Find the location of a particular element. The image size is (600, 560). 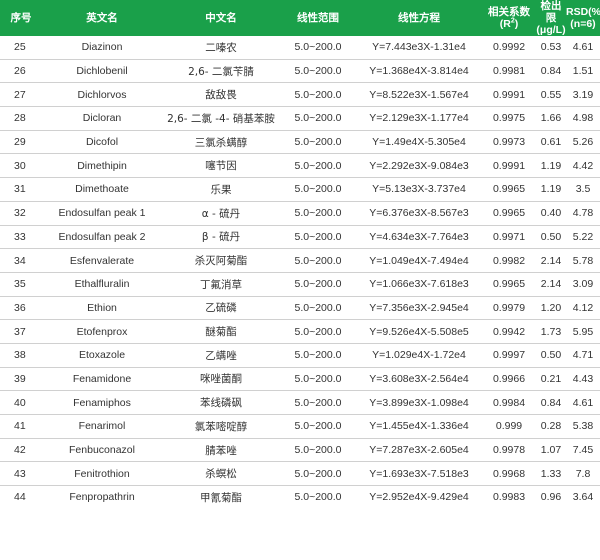

cell-english-name: Fenamidone is located at coordinates (102, 379).